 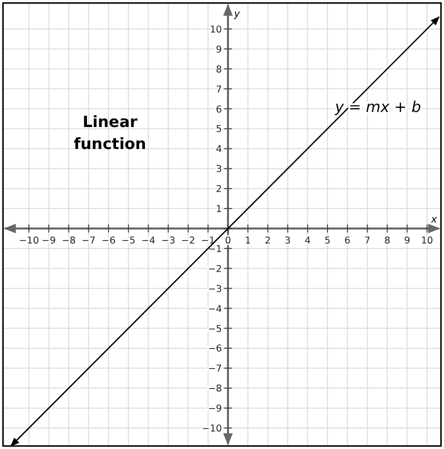 What do you see at coordinates (215, 349) in the screenshot?
I see `y-tick-label: −6` at bounding box center [215, 349].